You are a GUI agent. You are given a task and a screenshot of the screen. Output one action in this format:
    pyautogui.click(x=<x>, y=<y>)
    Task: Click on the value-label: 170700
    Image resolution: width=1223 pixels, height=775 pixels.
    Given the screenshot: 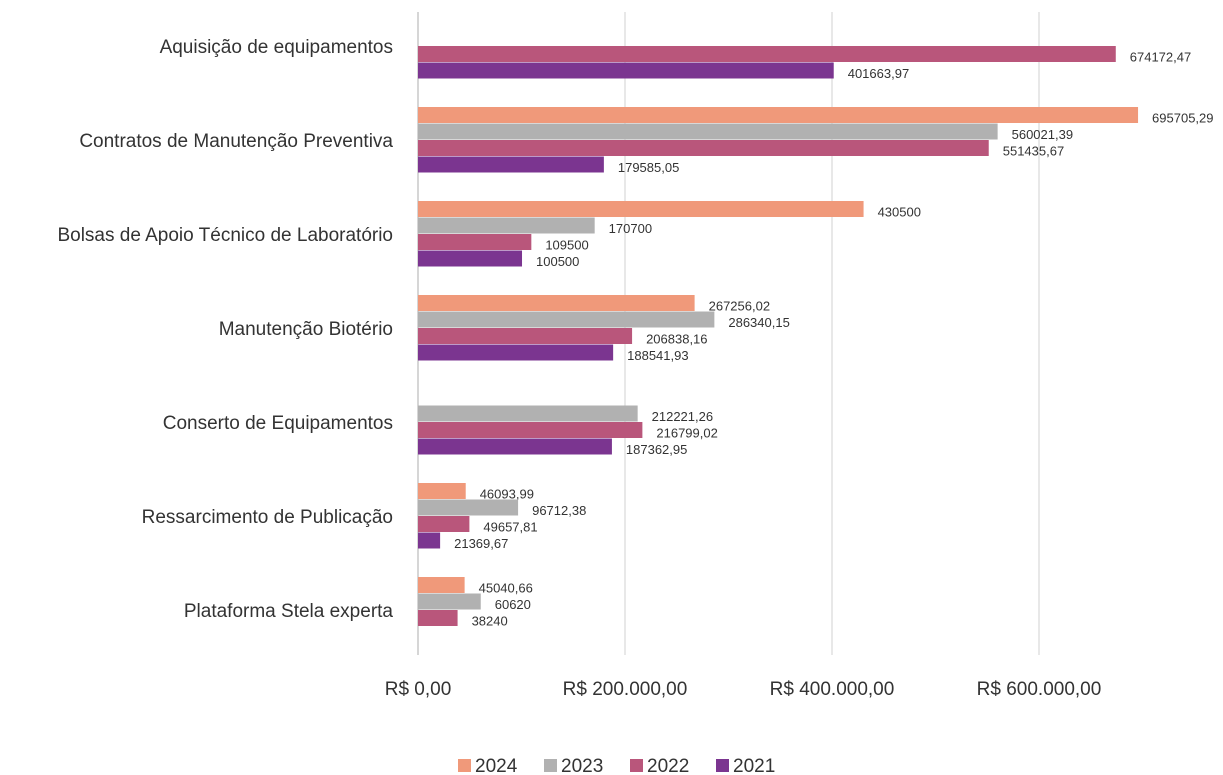 What is the action you would take?
    pyautogui.click(x=630, y=228)
    